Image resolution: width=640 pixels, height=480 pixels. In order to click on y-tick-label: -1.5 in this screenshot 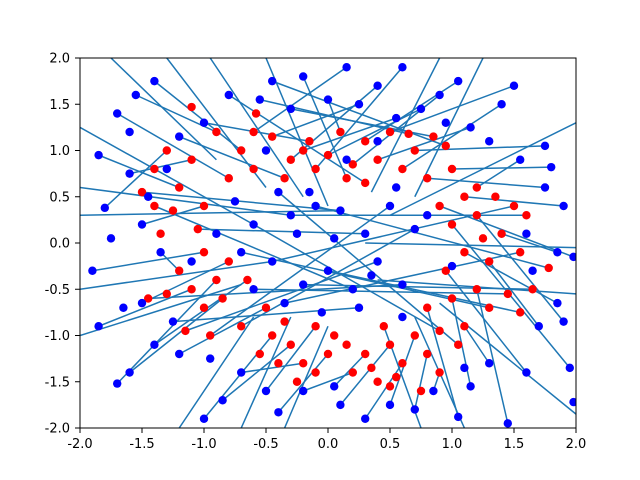, I will do `click(57, 382)`.